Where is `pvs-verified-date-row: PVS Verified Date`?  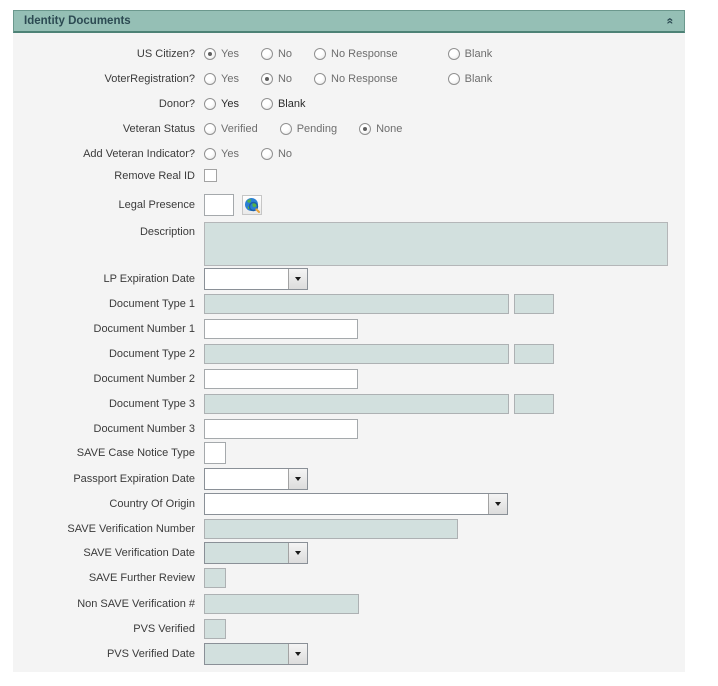 pvs-verified-date-row: PVS Verified Date is located at coordinates (349, 653).